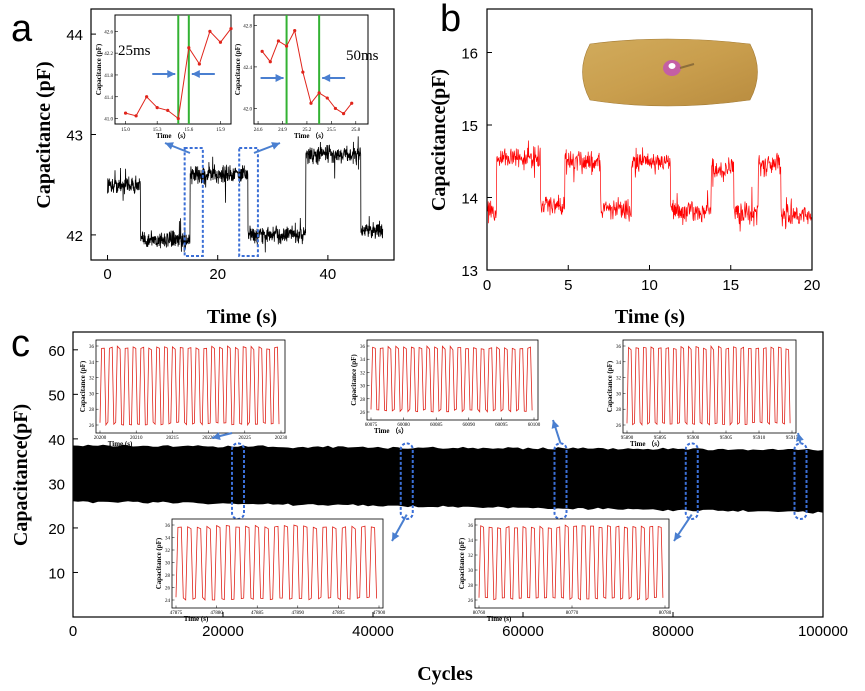  Describe the element at coordinates (125, 130) in the screenshot. I see `inset-a1-xtick-label: 15.0` at that location.